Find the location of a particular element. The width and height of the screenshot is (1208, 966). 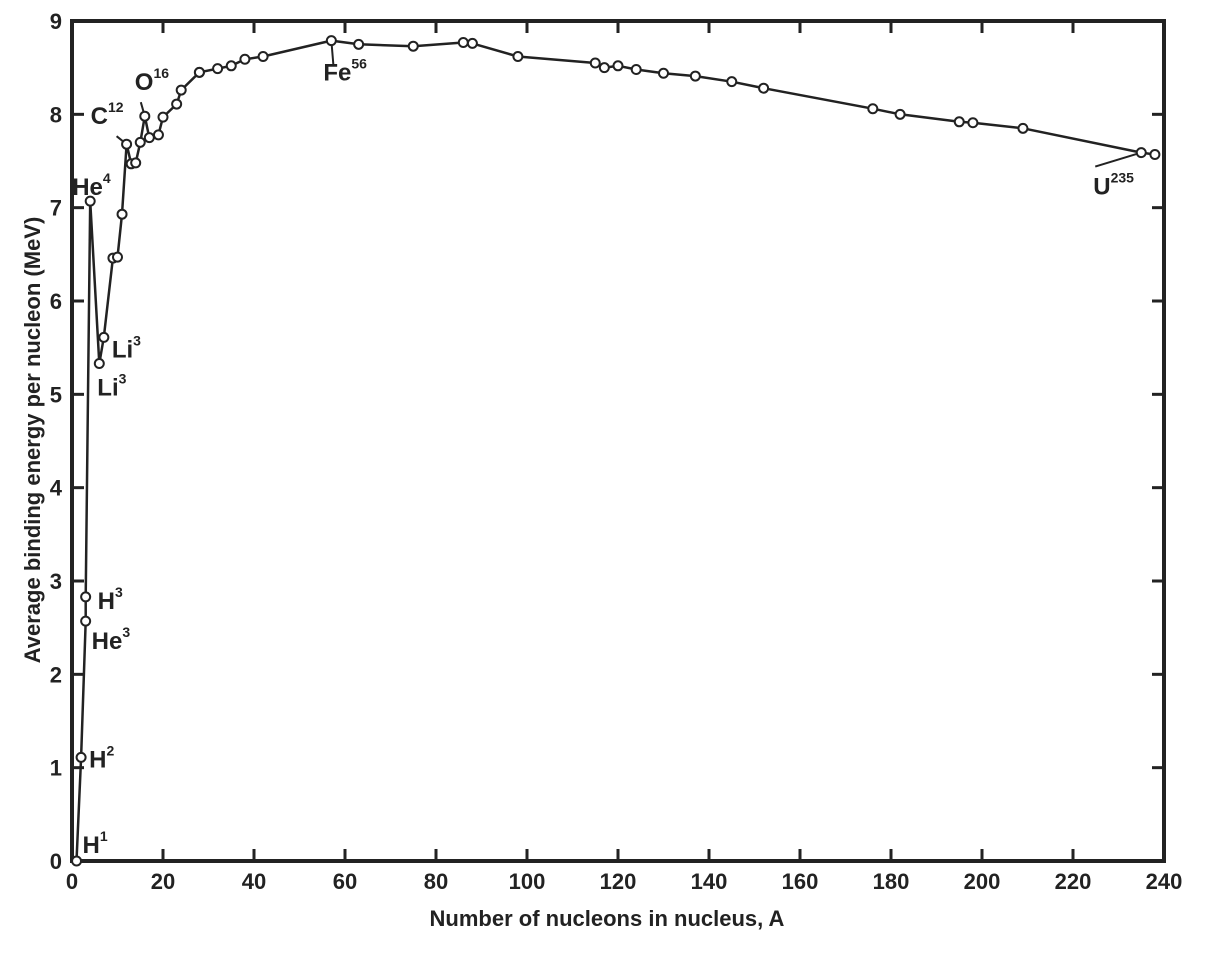

x-tick-label: 100 is located at coordinates (527, 881).